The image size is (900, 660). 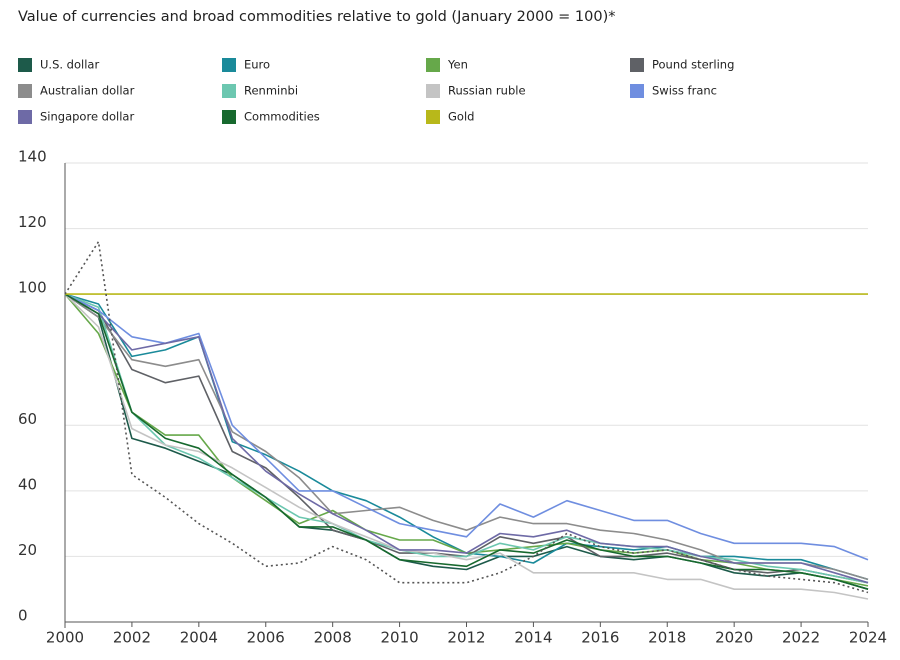 What do you see at coordinates (27, 419) in the screenshot?
I see `y-tick-label: 60` at bounding box center [27, 419].